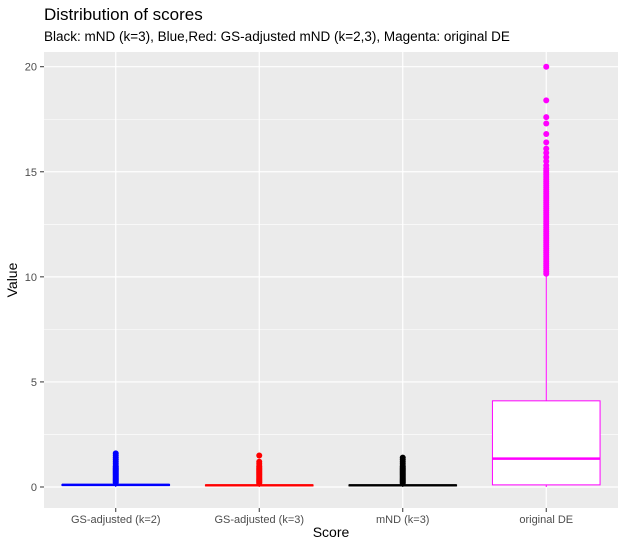  What do you see at coordinates (402, 520) in the screenshot?
I see `x-tick-label: mND (k=3)` at bounding box center [402, 520].